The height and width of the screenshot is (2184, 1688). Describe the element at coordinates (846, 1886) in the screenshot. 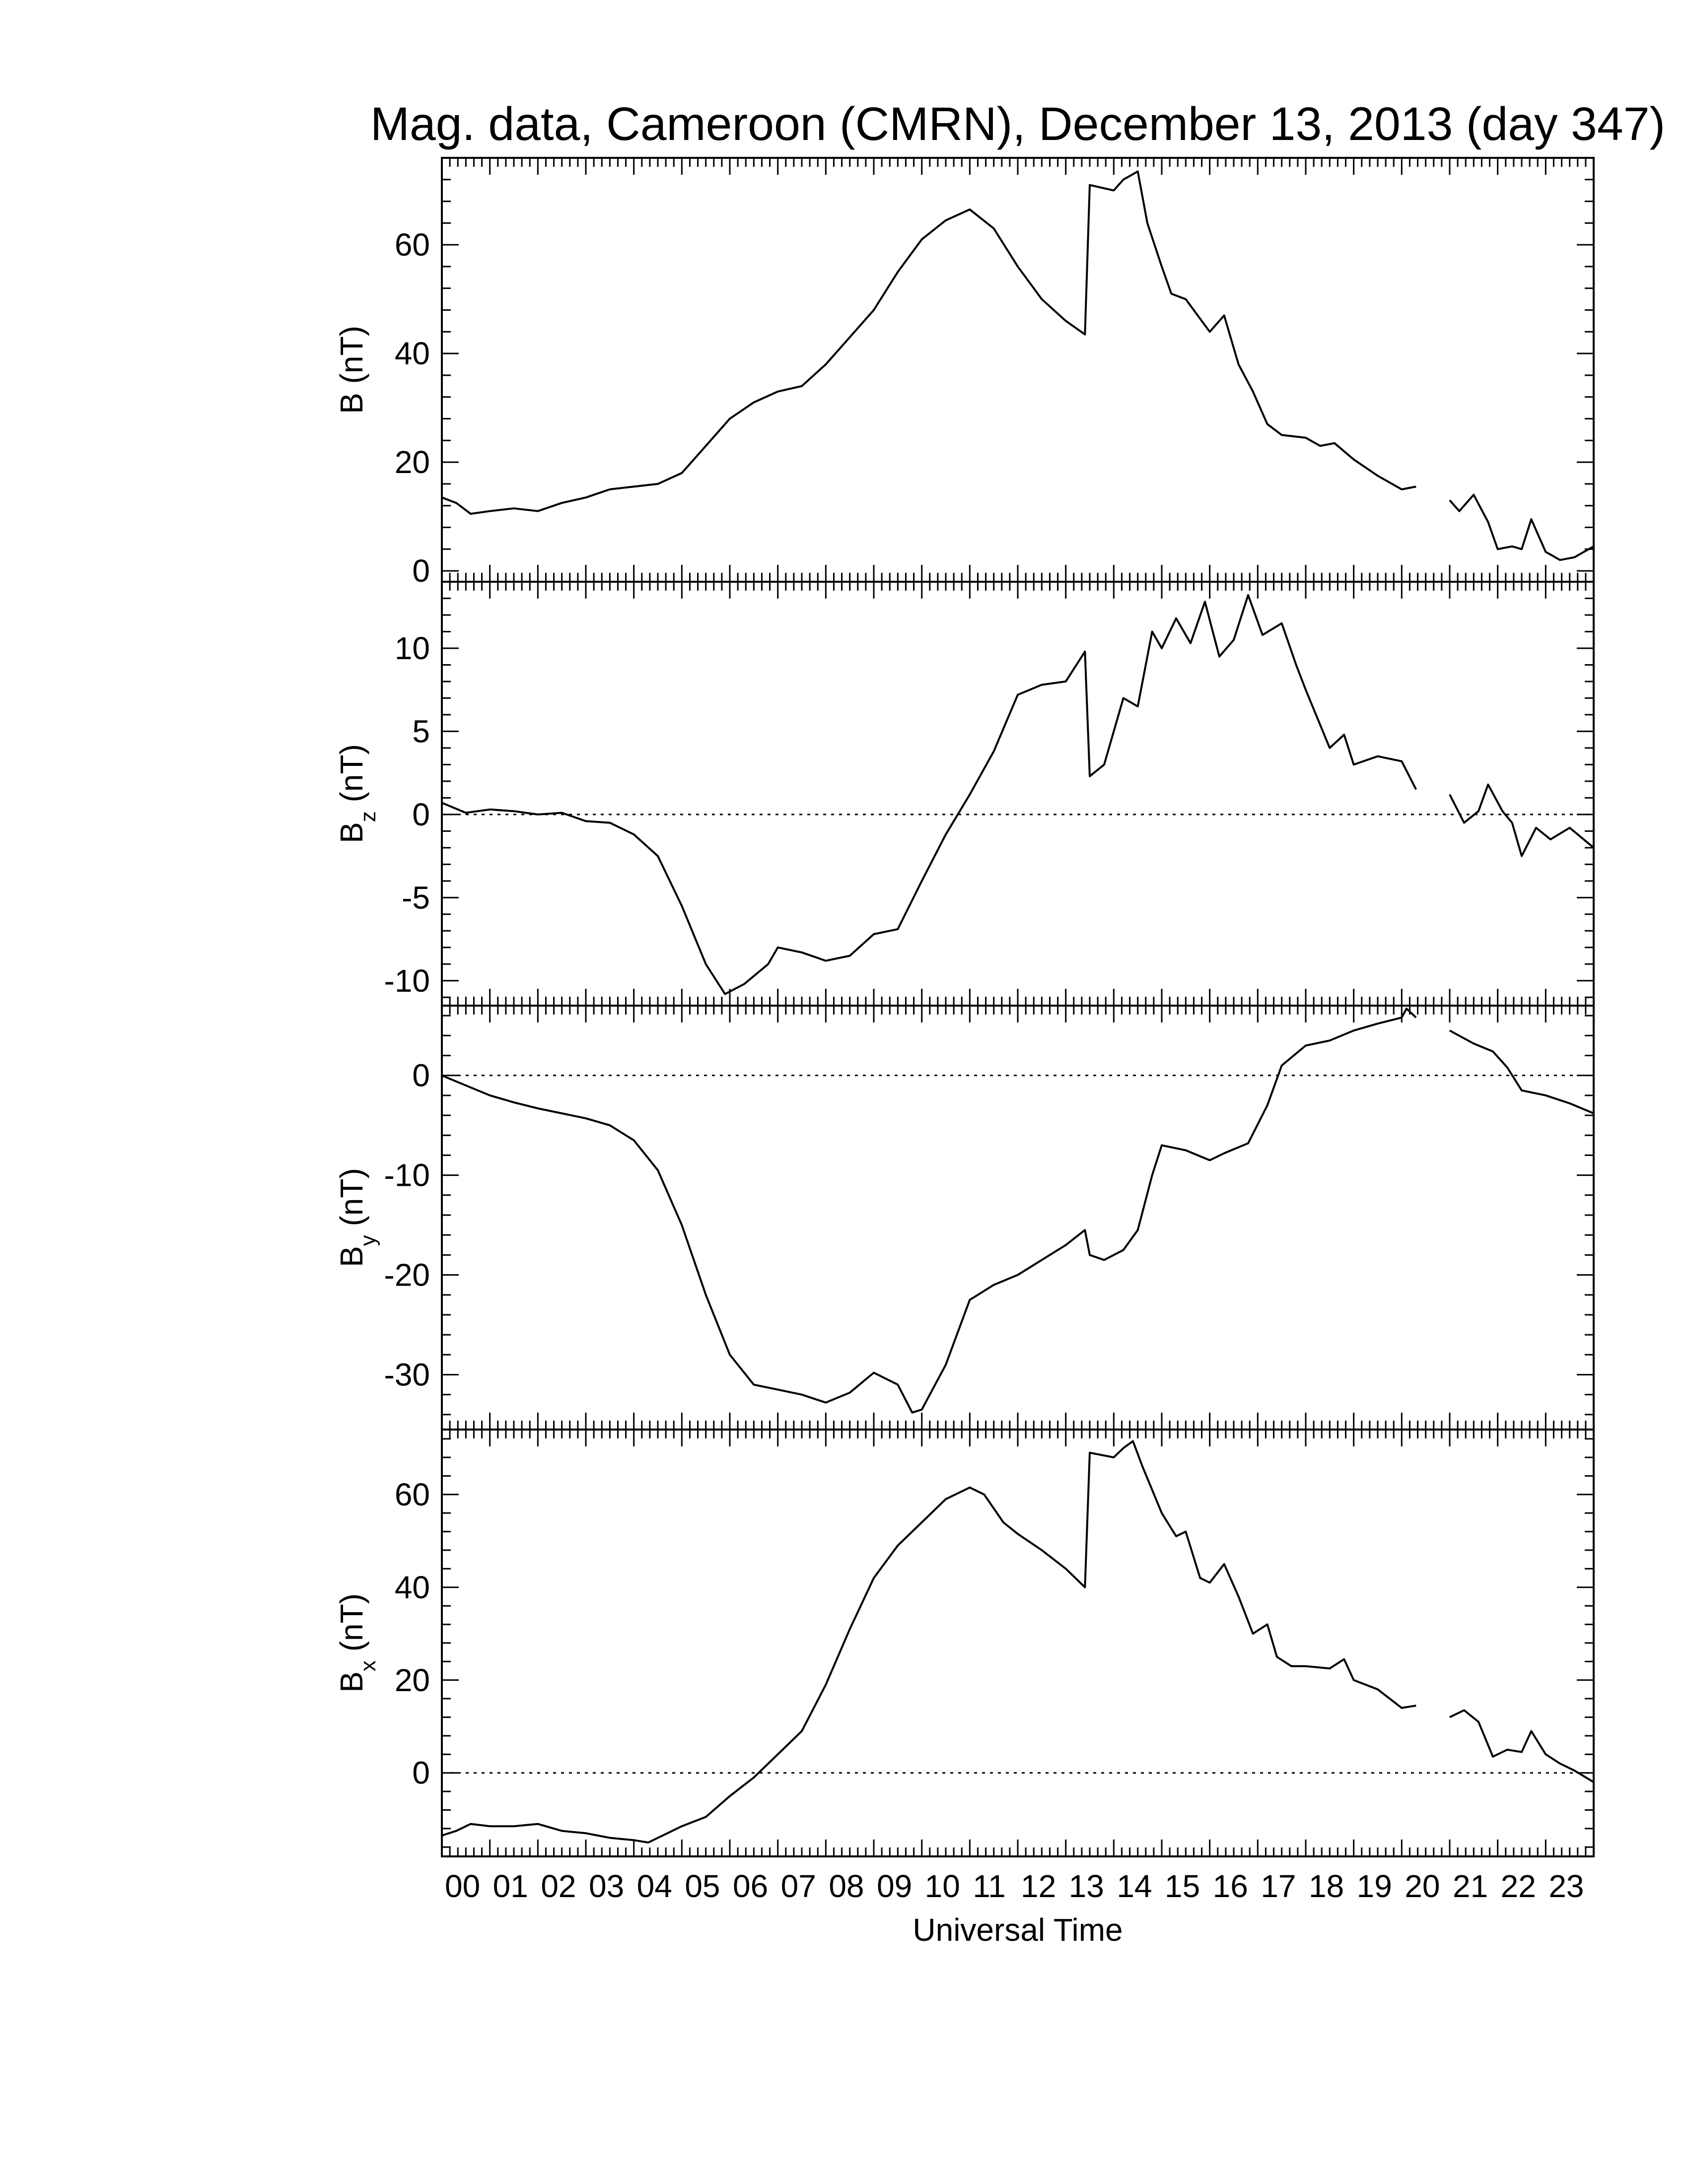

I see `x-tick-label: 08` at that location.